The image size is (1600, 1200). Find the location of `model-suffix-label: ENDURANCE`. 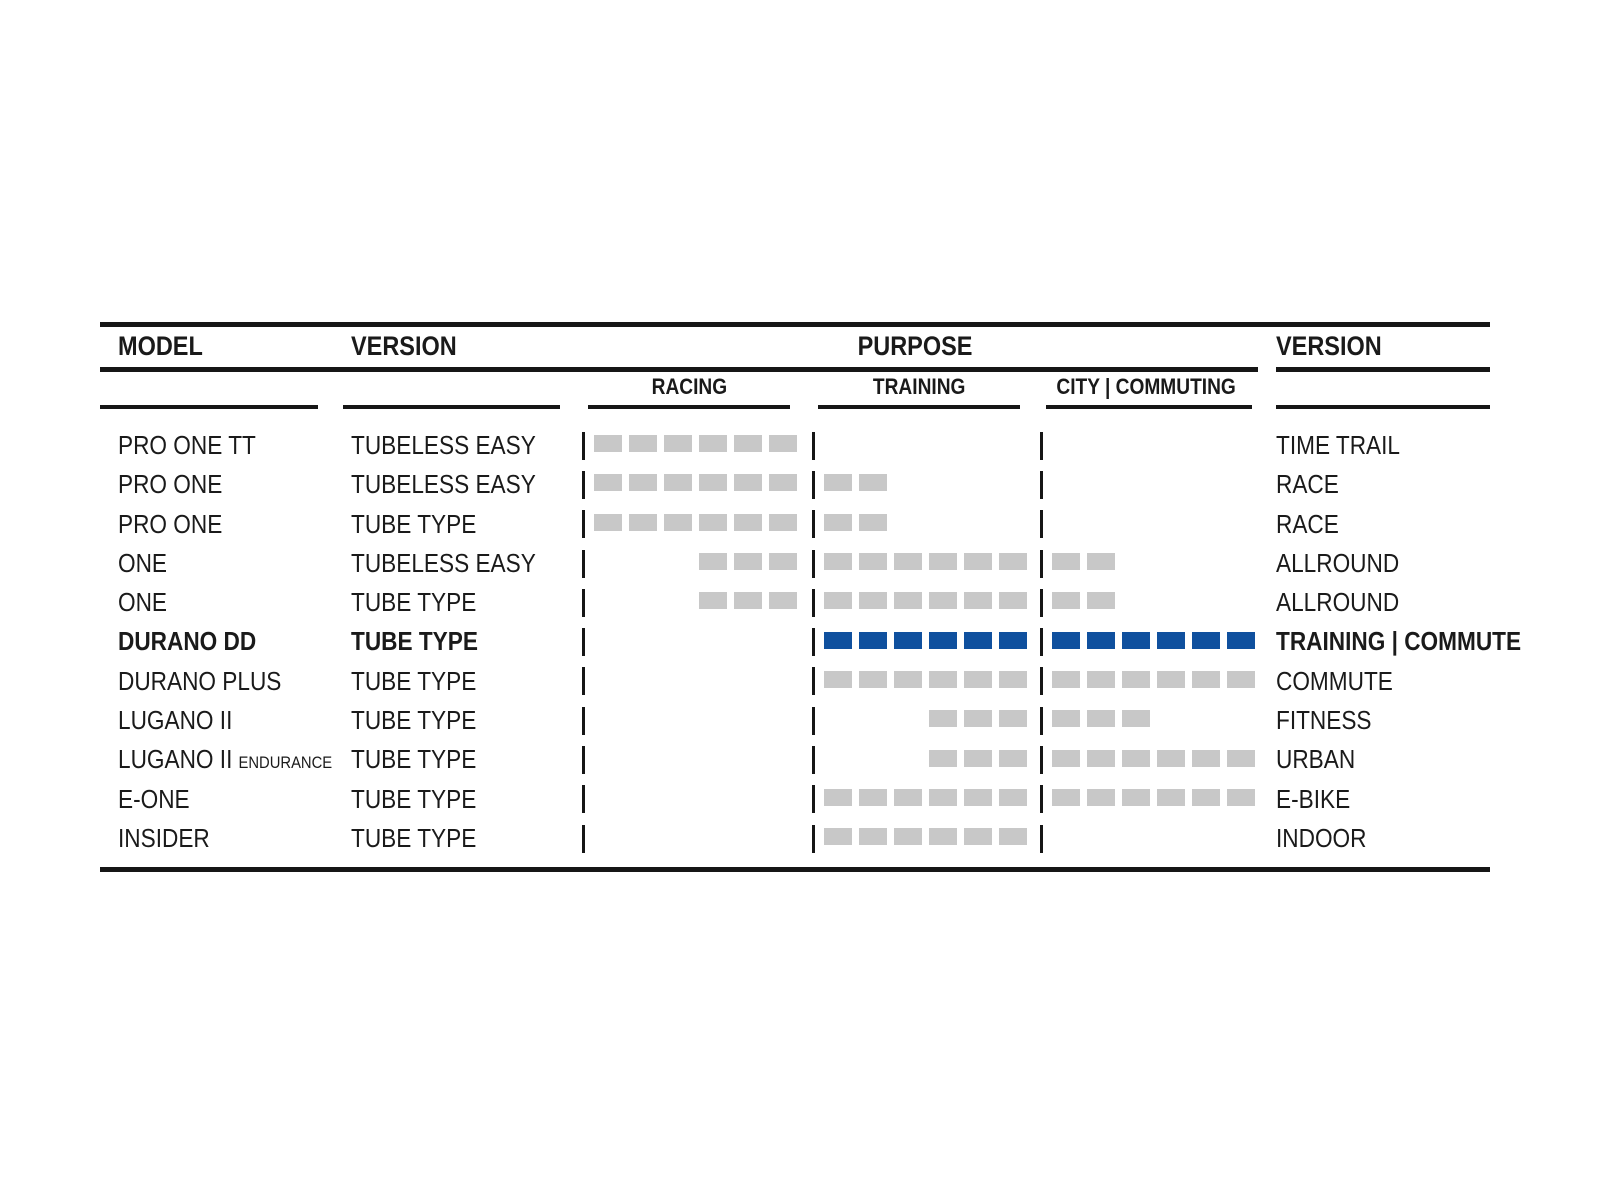

model-suffix-label: ENDURANCE is located at coordinates (285, 763).